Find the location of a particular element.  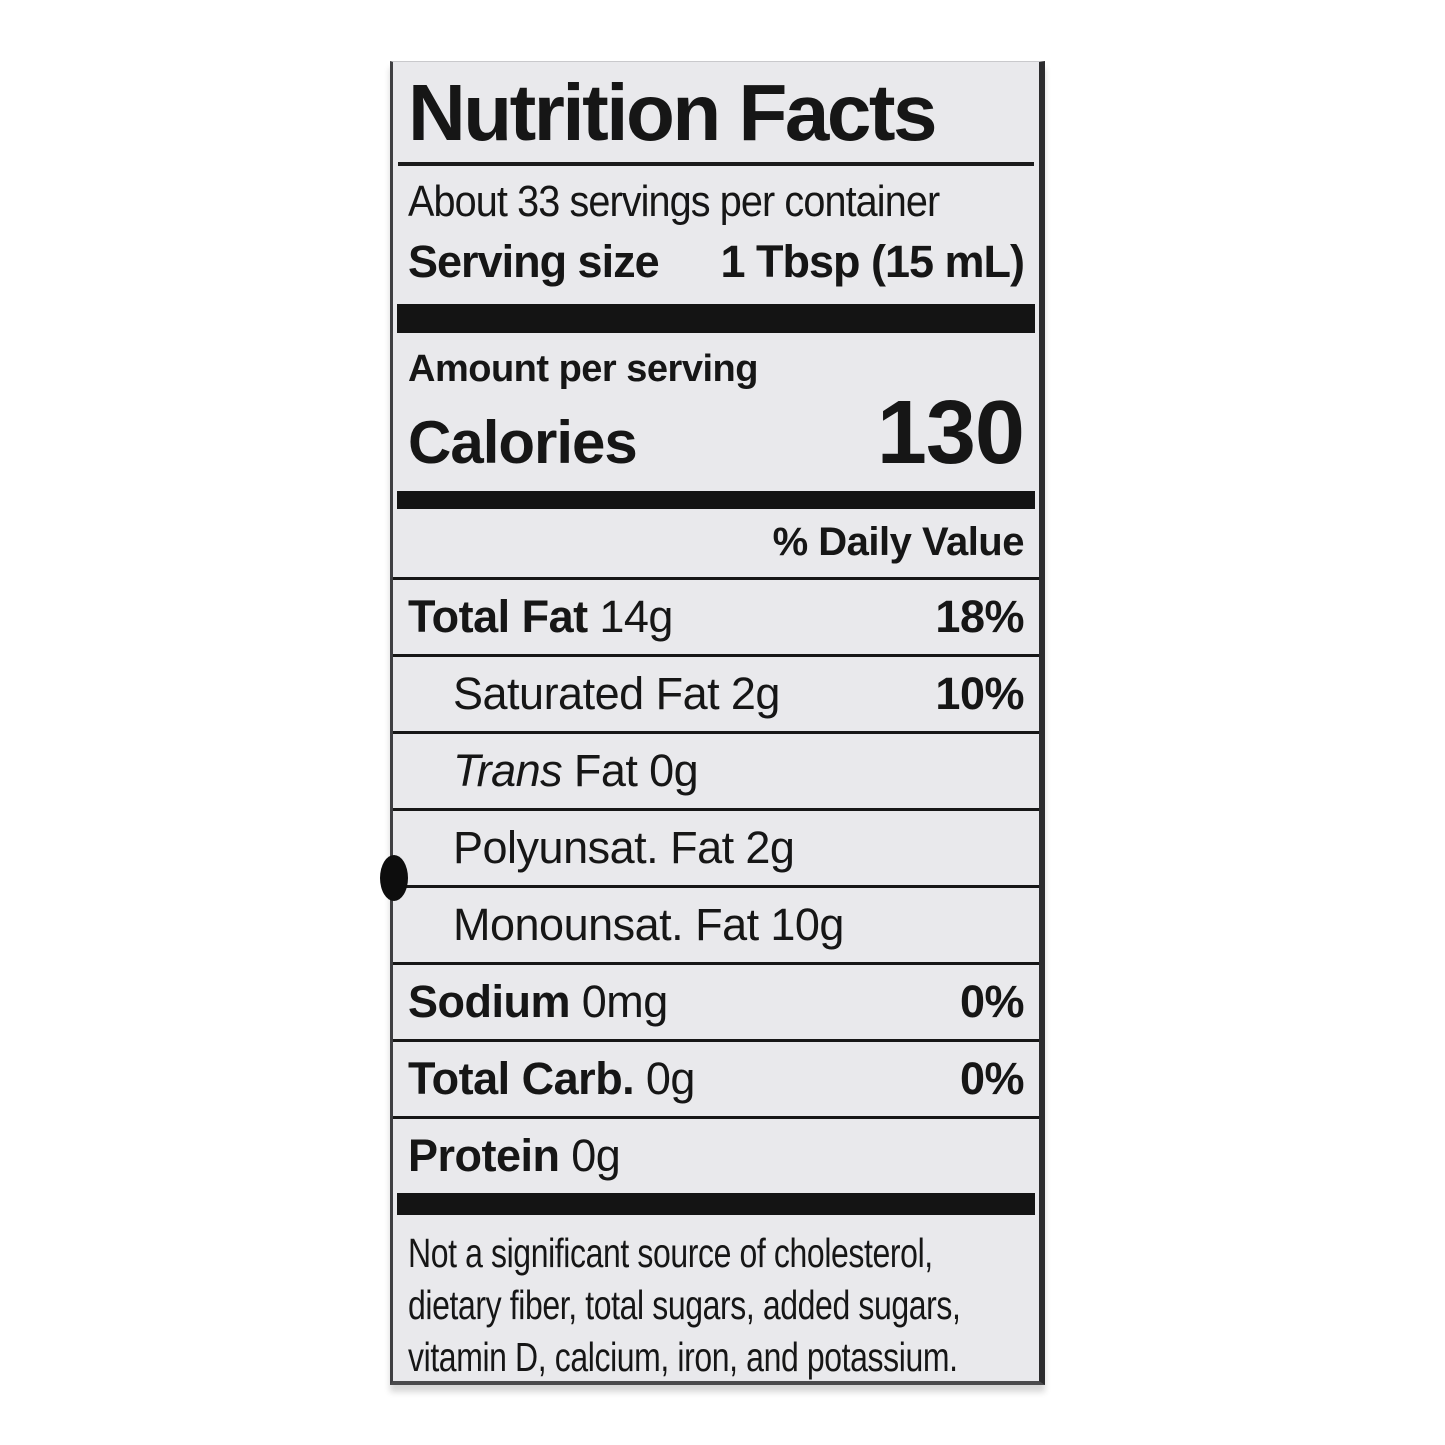

amount-per-serving-label: Amount per serving is located at coordinates (583, 368).